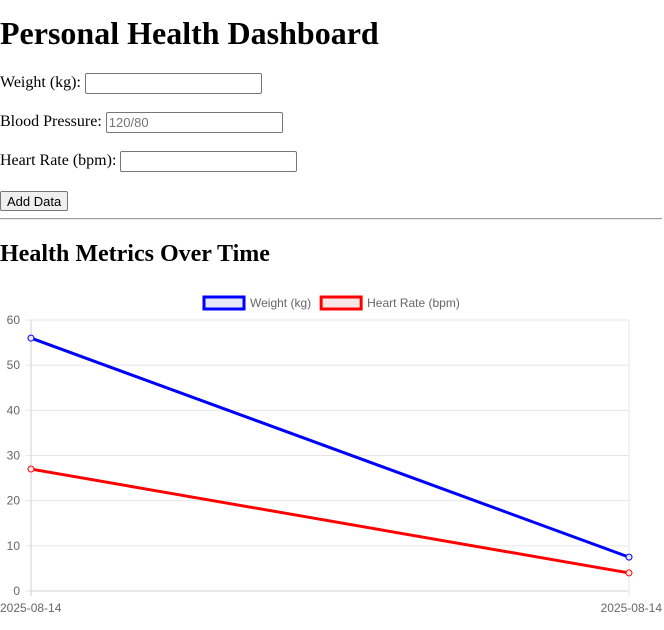 The height and width of the screenshot is (630, 664). I want to click on y-tick-label: 40, so click(14, 410).